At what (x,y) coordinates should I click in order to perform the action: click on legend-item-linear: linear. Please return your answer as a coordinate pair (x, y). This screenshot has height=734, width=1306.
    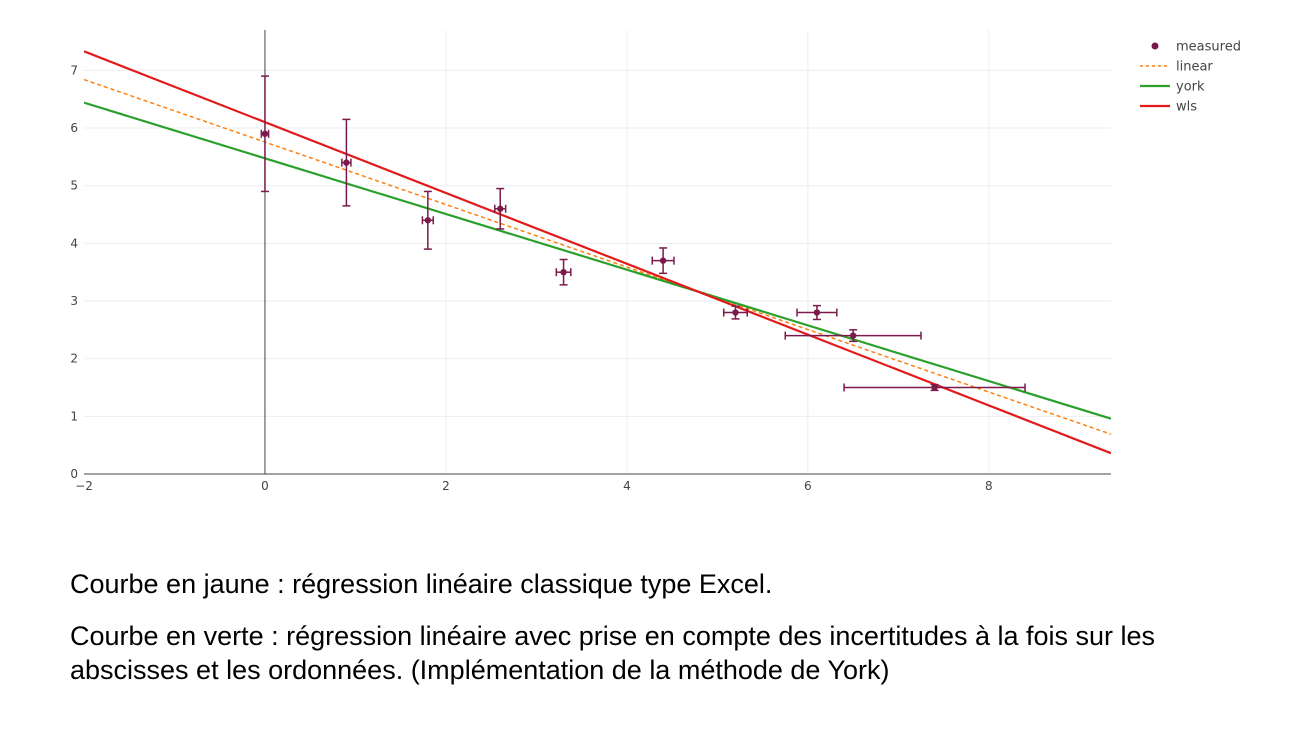
    Looking at the image, I should click on (1176, 67).